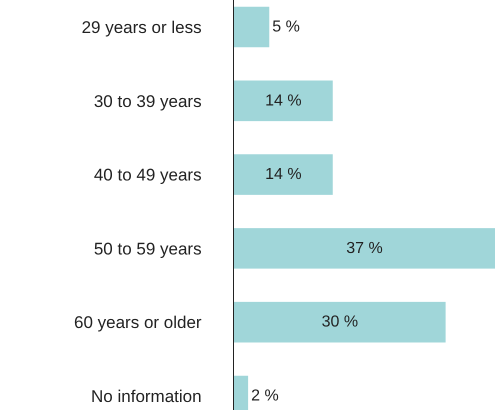 This screenshot has width=495, height=410. Describe the element at coordinates (286, 27) in the screenshot. I see `data-label: 5 %` at that location.